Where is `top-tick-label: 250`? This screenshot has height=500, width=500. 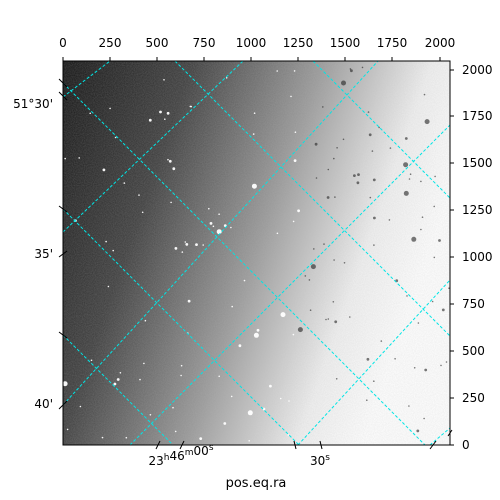
top-tick-label: 250 is located at coordinates (110, 43).